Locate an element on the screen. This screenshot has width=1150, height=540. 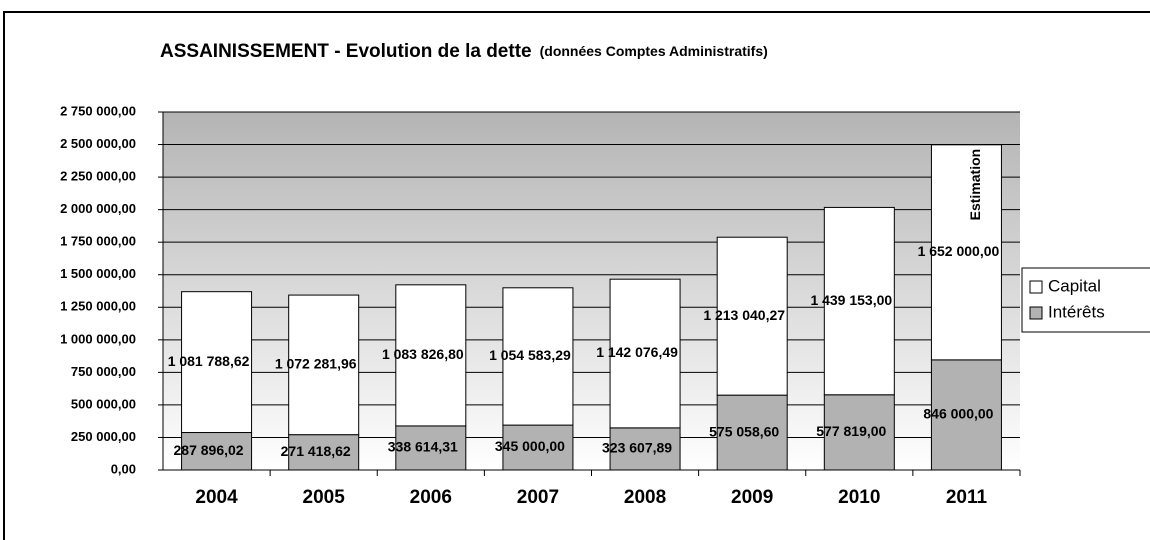
y-tick-label: 1 250 000,00 is located at coordinates (98, 306).